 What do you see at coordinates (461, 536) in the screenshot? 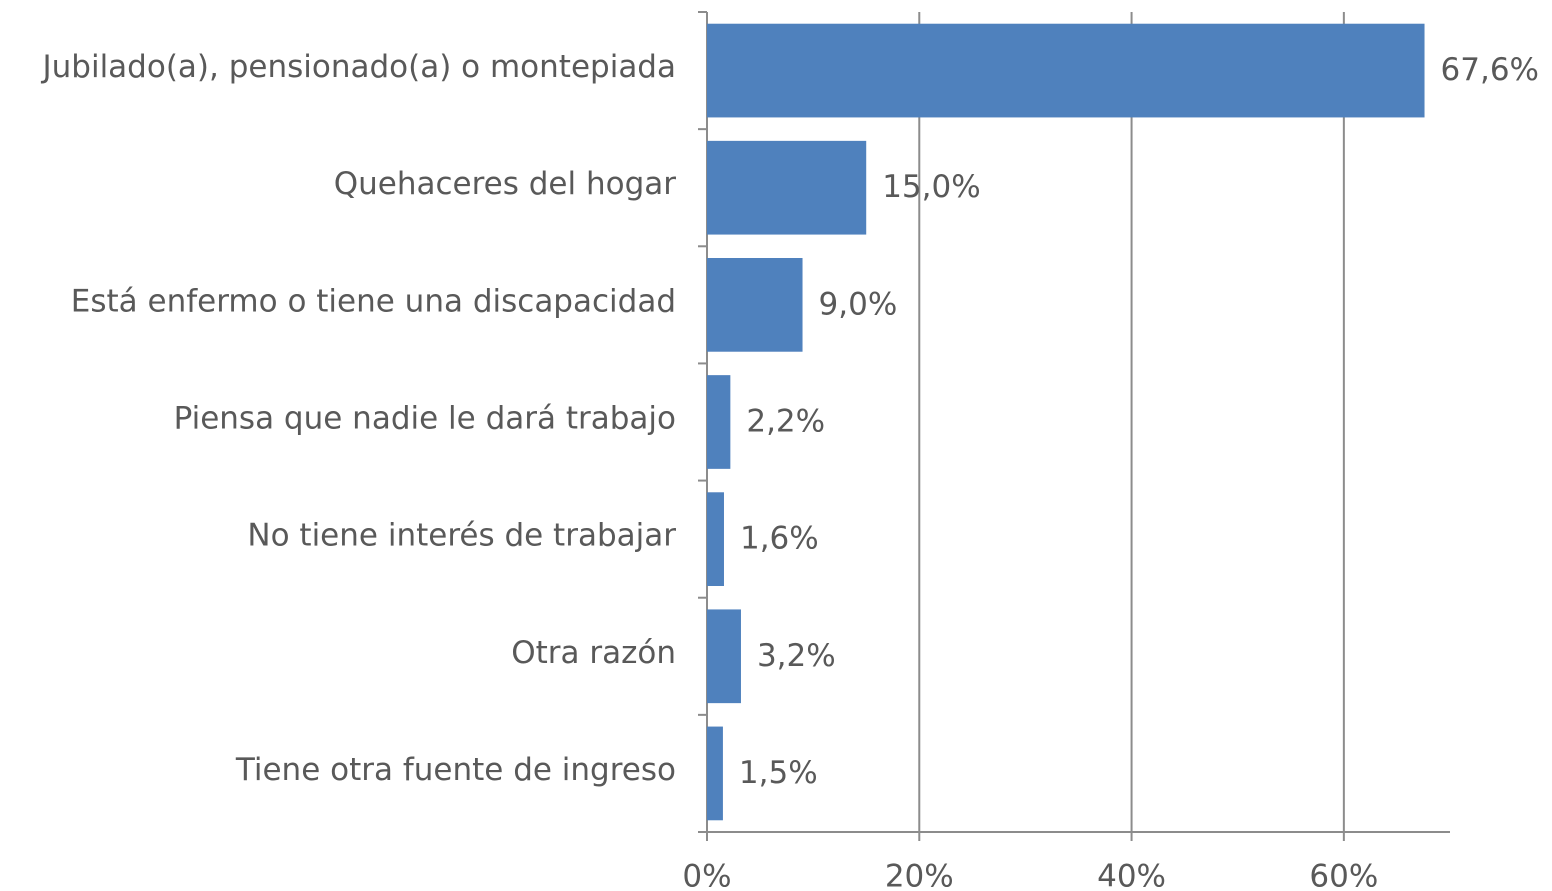
I see `y-tick-label: No tiene interés de trabajar` at bounding box center [461, 536].